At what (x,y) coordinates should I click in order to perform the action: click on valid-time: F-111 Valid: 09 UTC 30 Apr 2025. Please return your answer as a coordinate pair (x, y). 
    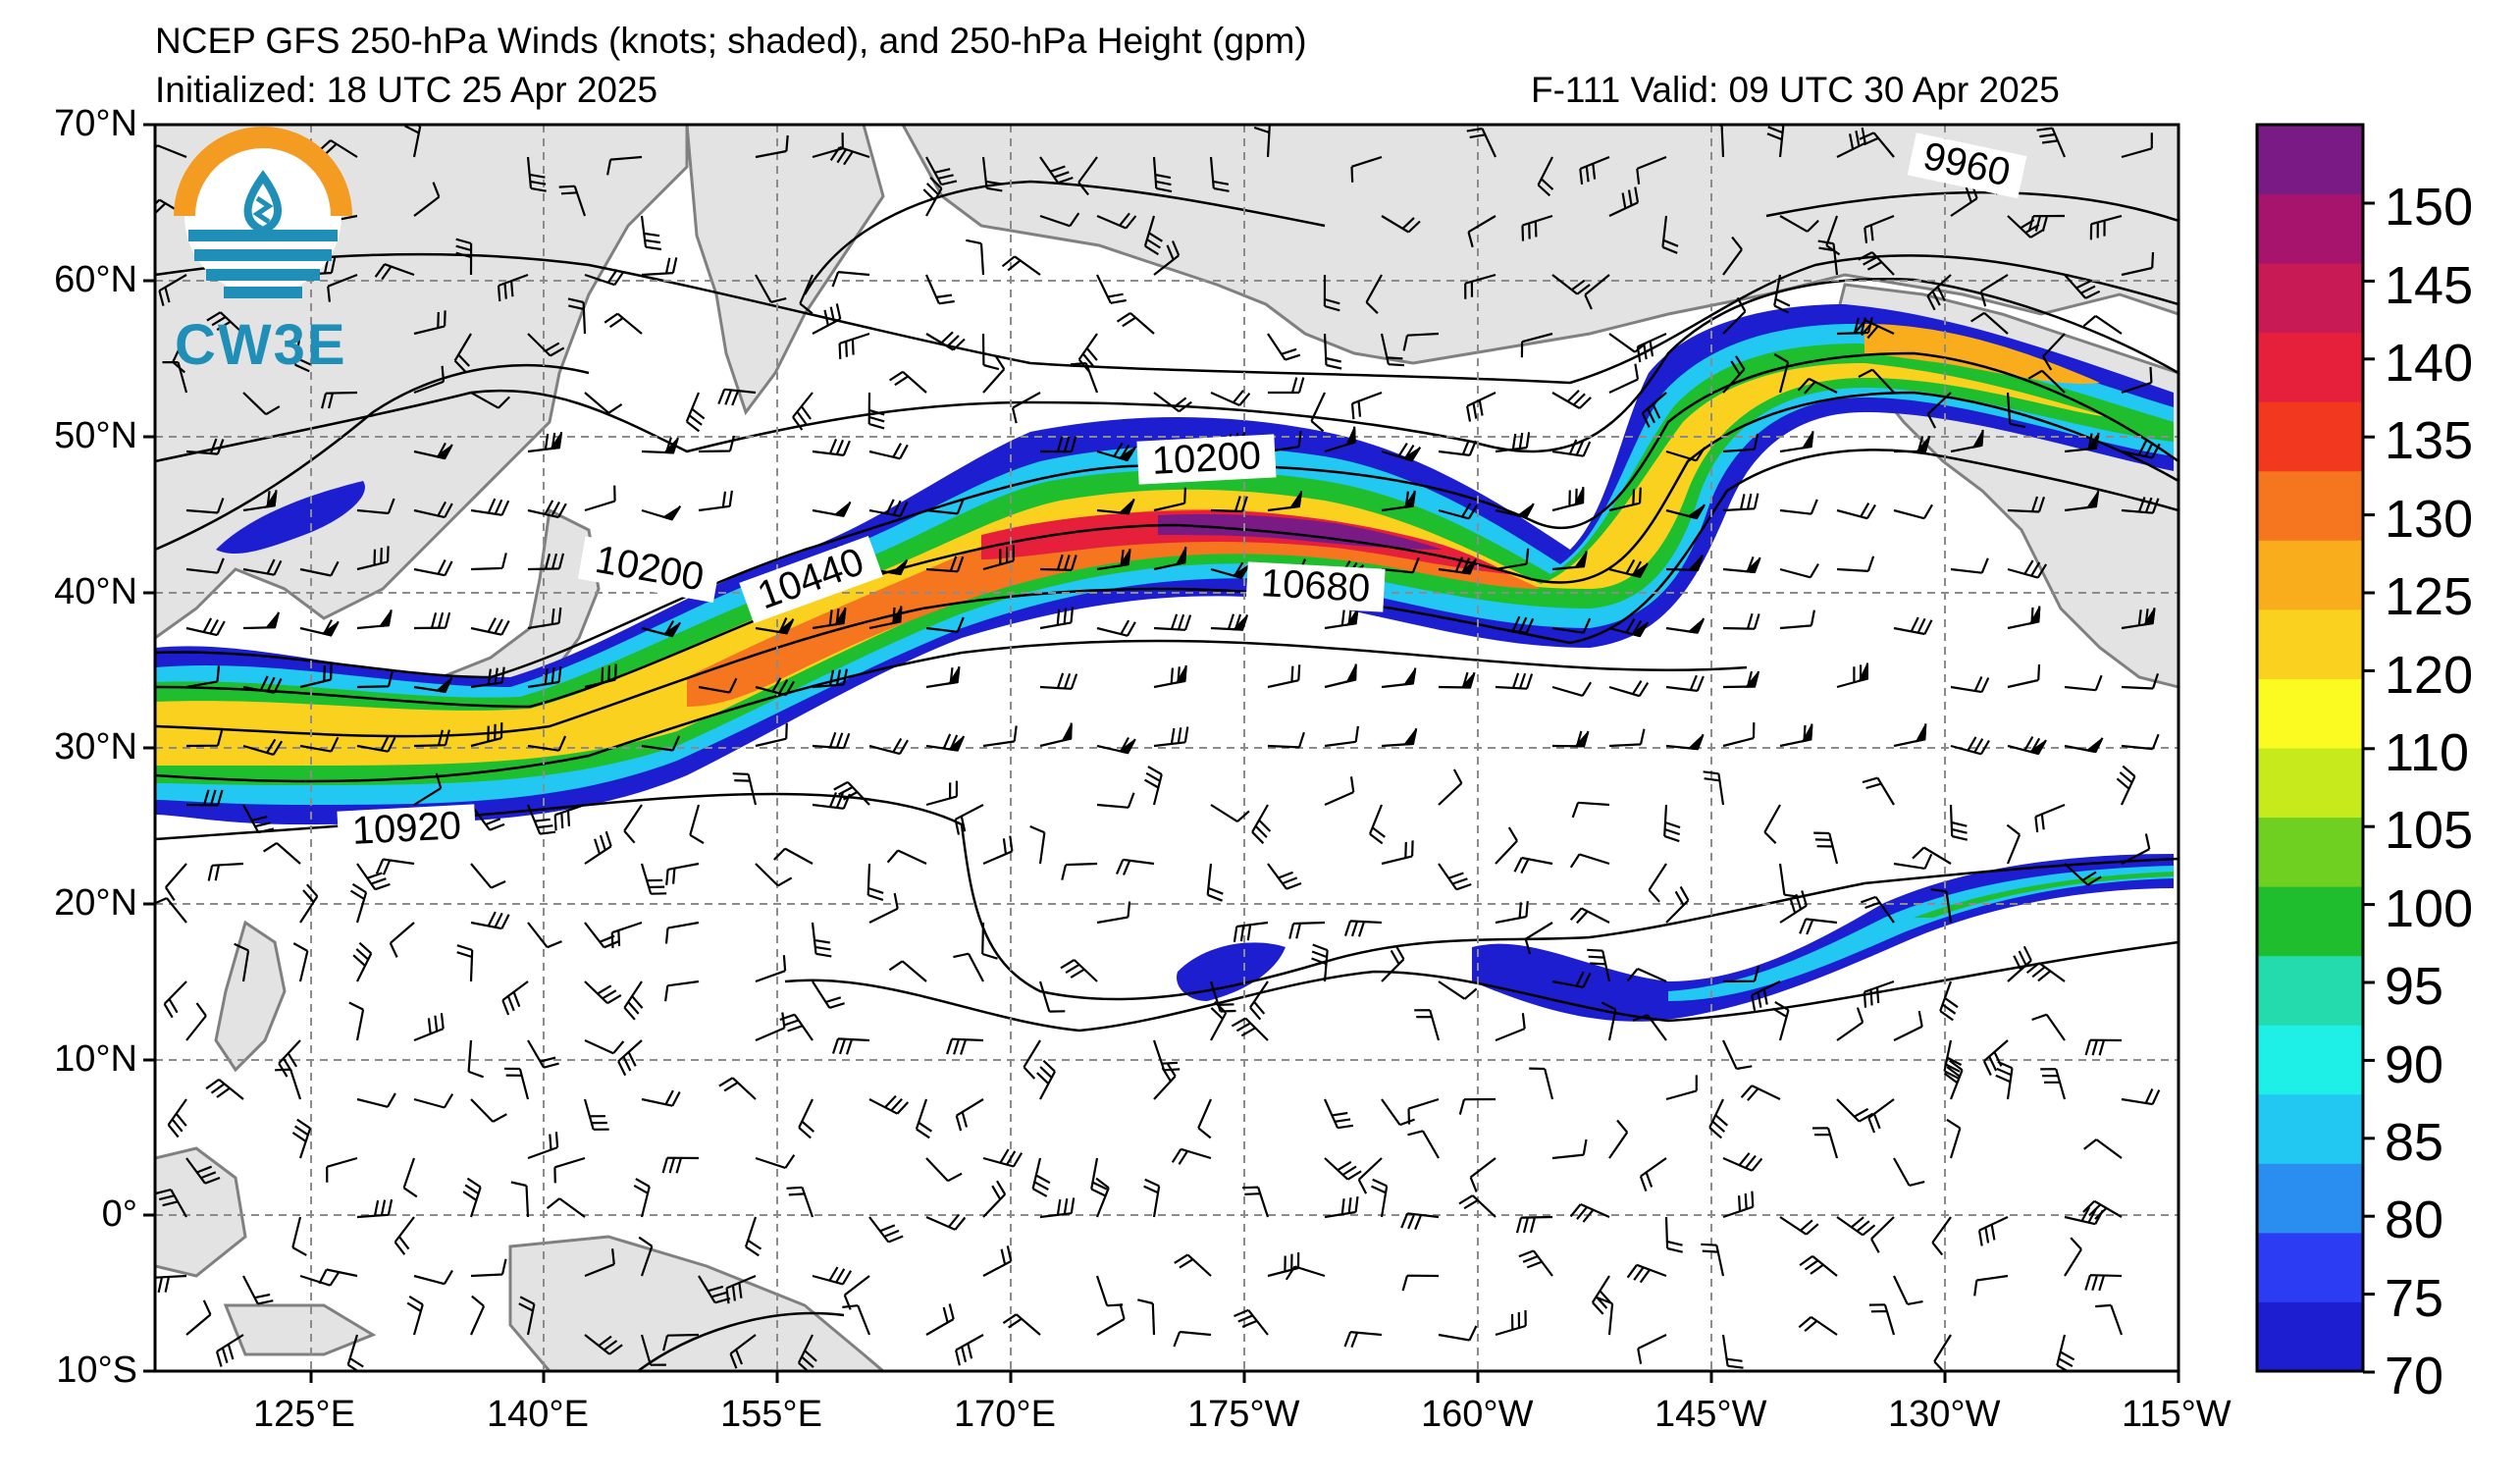
    Looking at the image, I should click on (1795, 90).